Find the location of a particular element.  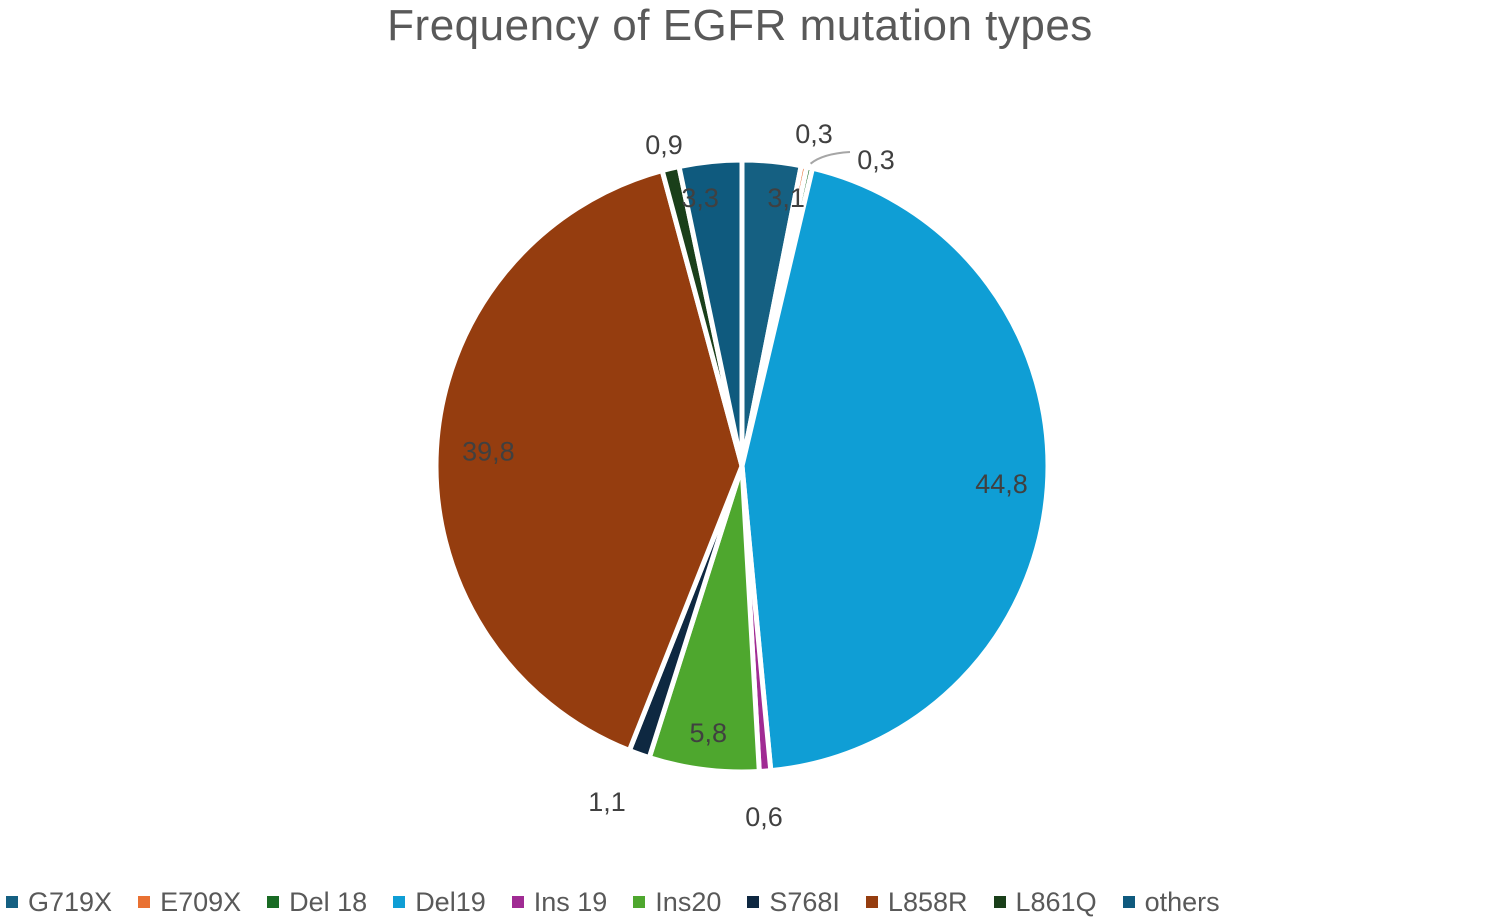

legend-item-del-18: Del 18 is located at coordinates (317, 902).